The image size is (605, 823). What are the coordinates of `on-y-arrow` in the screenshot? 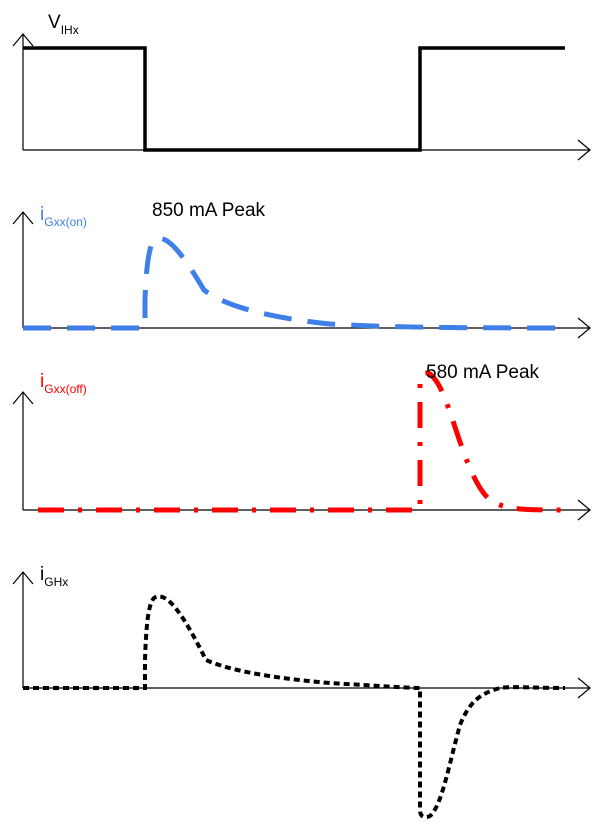 It's located at (23, 218).